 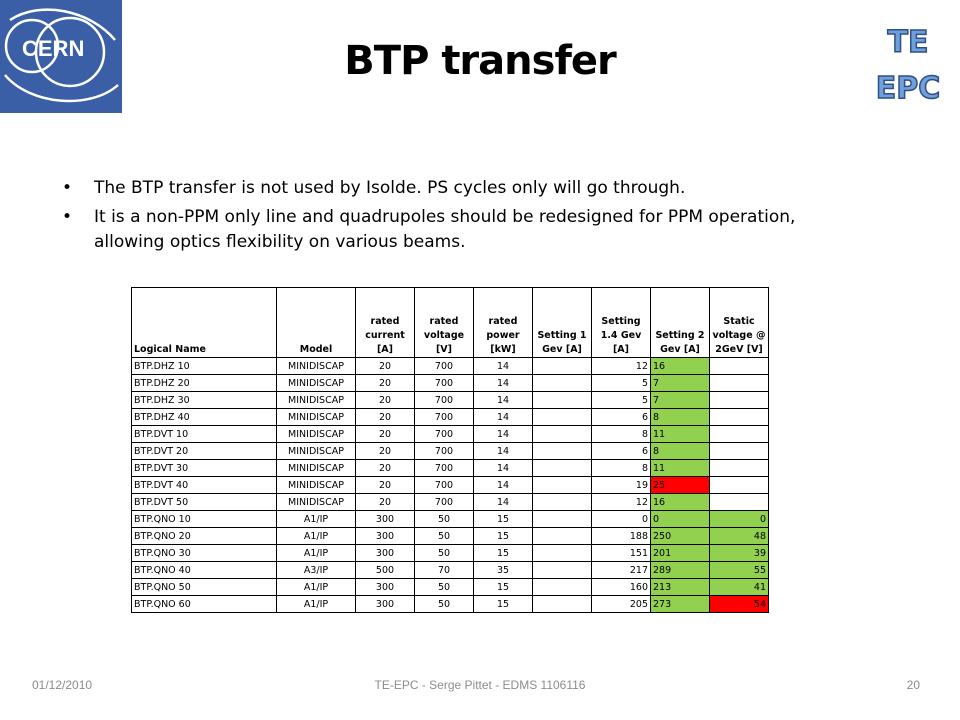 What do you see at coordinates (204, 502) in the screenshot?
I see `cell-logical-name: BTP.DVT 50` at bounding box center [204, 502].